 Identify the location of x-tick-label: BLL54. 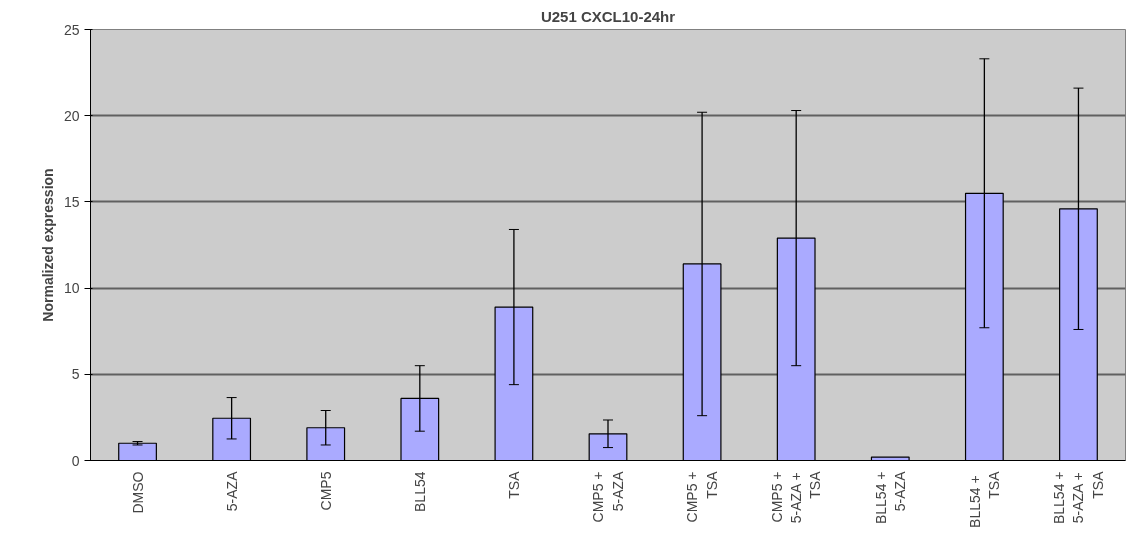
(419, 491).